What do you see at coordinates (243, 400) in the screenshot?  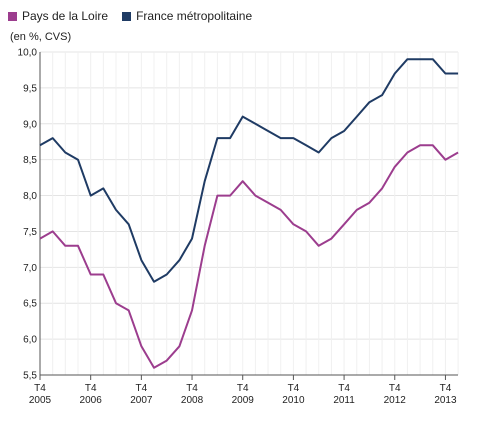 I see `x-tick-year: 2009` at bounding box center [243, 400].